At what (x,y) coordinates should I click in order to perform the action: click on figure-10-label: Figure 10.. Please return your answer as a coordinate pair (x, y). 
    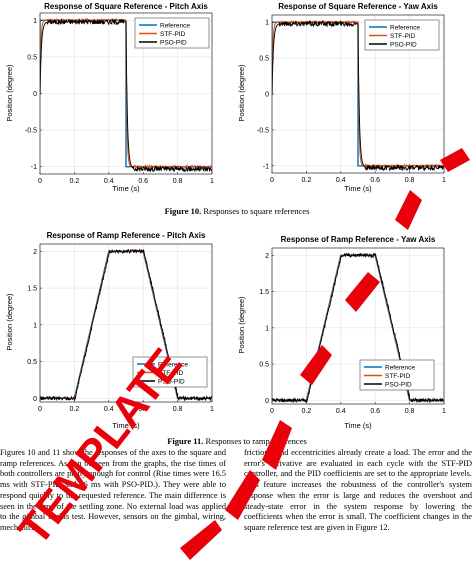
    Looking at the image, I should click on (183, 211).